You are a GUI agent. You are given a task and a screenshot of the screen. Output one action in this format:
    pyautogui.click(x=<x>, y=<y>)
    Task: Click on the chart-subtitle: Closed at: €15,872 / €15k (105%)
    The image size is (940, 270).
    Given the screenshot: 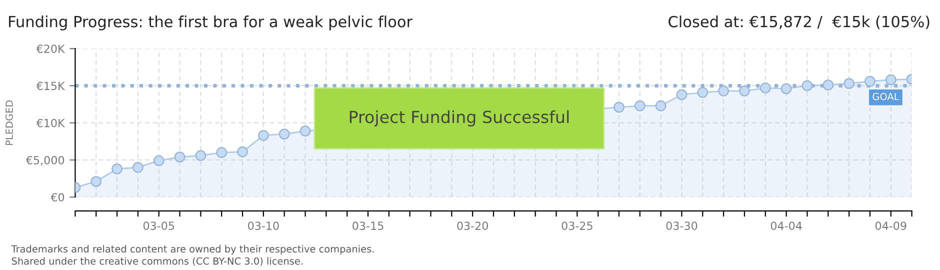 What is the action you would take?
    pyautogui.click(x=799, y=23)
    